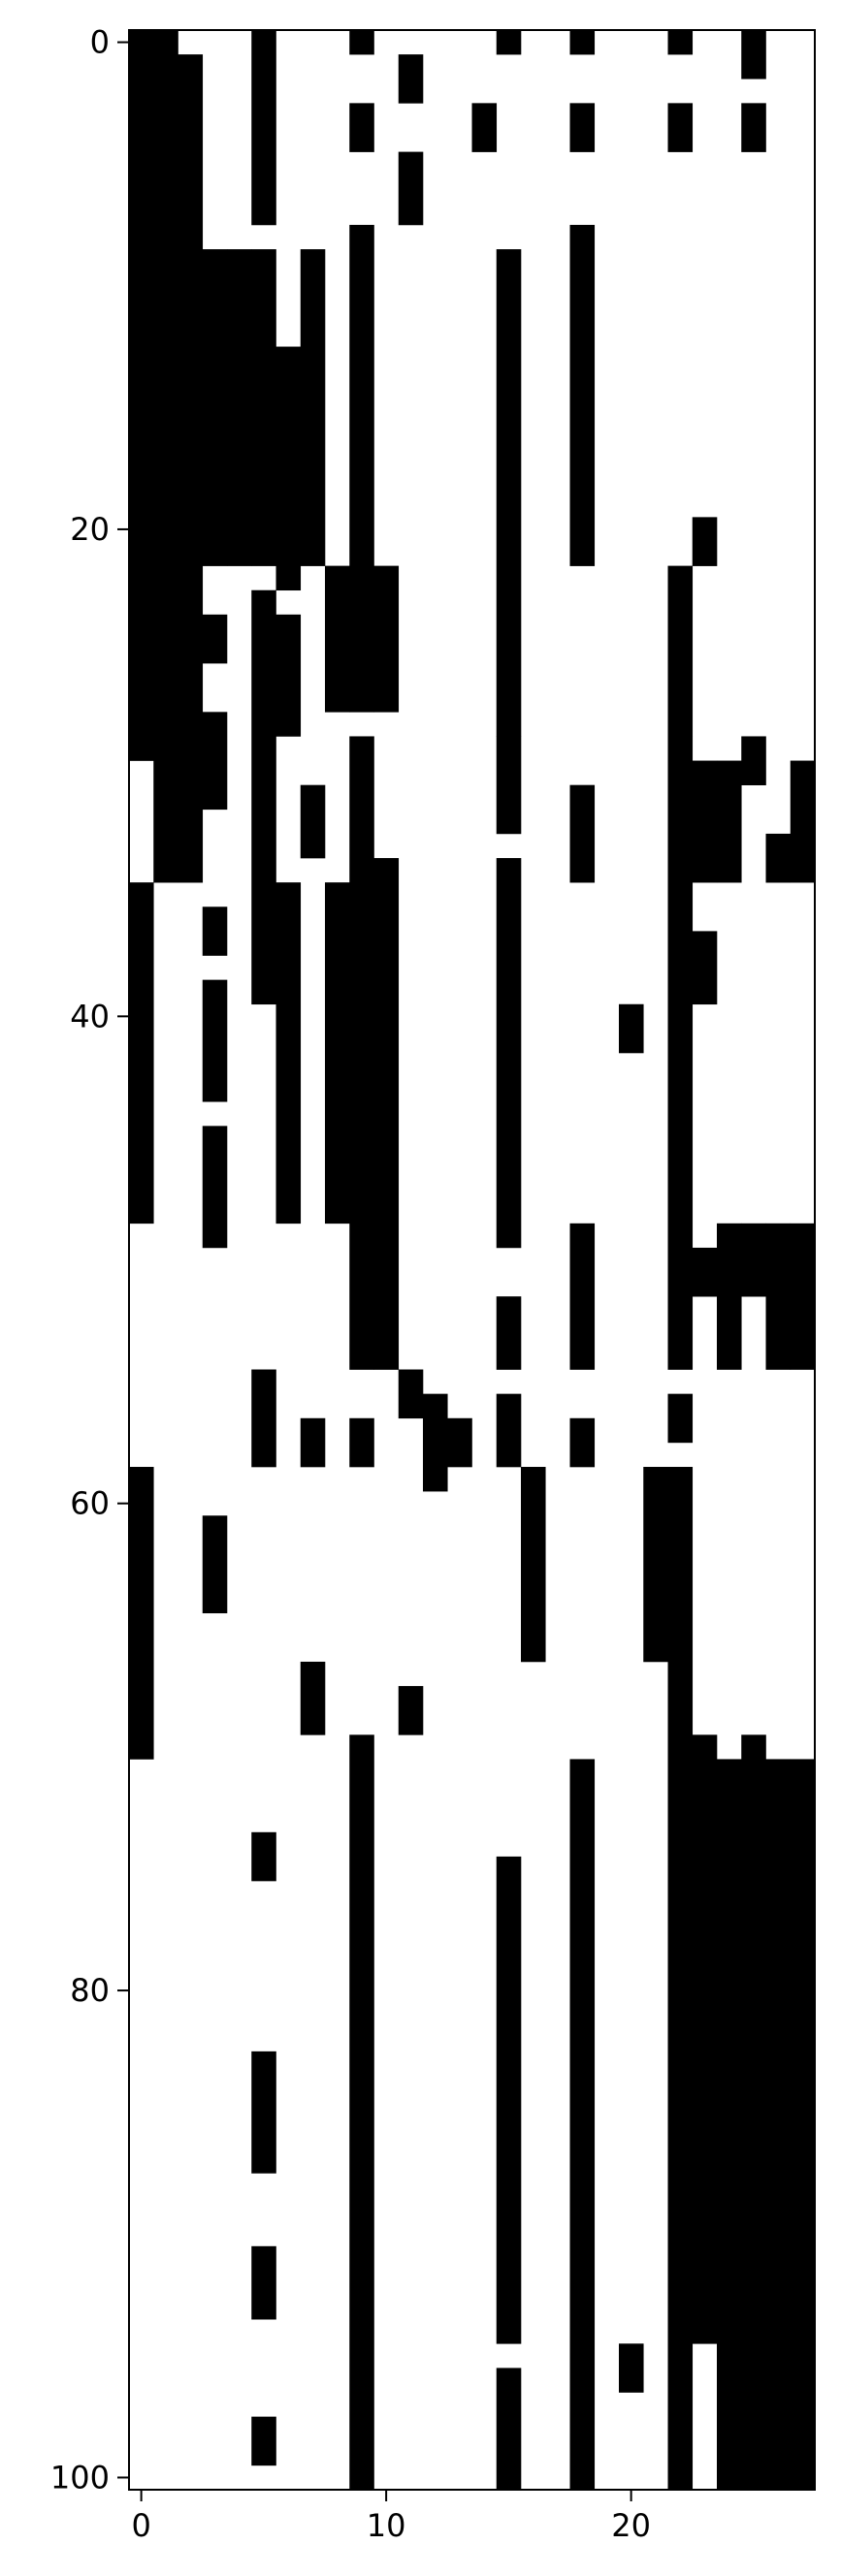  Describe the element at coordinates (90, 529) in the screenshot. I see `y-tick-label: 20` at that location.